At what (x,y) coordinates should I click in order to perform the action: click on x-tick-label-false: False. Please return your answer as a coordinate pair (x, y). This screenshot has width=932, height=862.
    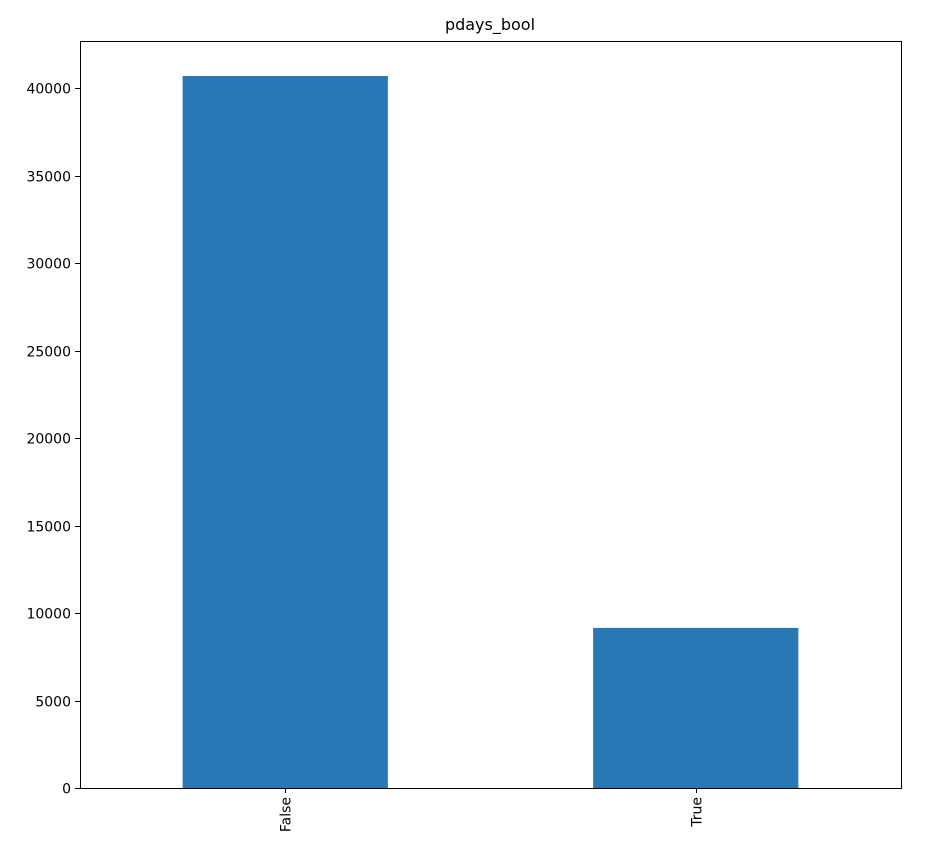
    Looking at the image, I should click on (287, 814).